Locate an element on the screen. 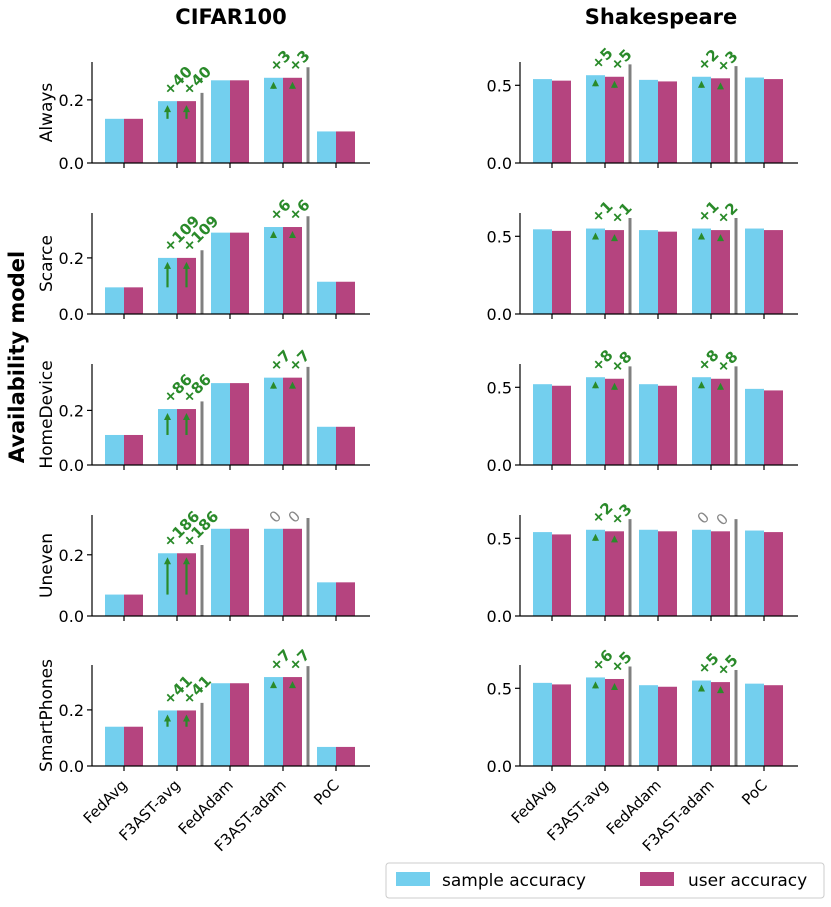 This screenshot has width=831, height=907. column-title-shakespeare: Shakespeare is located at coordinates (661, 17).